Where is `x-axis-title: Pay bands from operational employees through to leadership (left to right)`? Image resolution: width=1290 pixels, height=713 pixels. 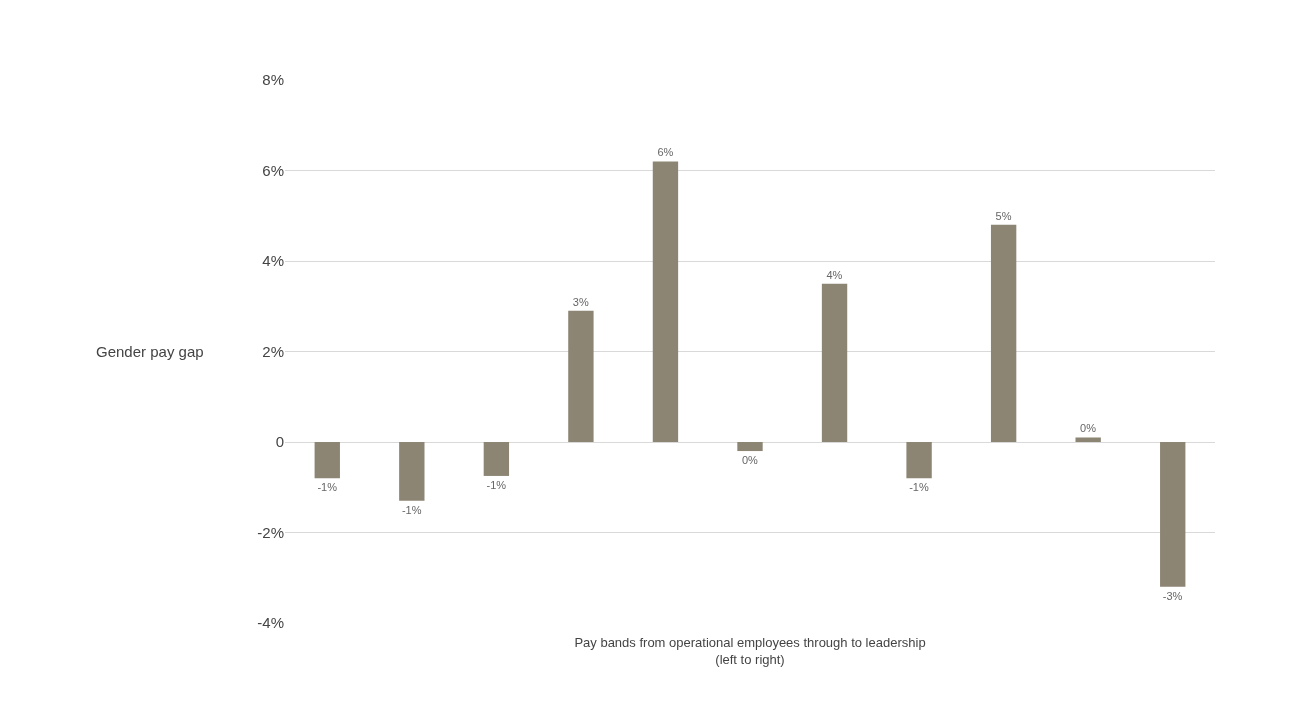 x-axis-title: Pay bands from operational employees through to leadership (left to right) is located at coordinates (750, 650).